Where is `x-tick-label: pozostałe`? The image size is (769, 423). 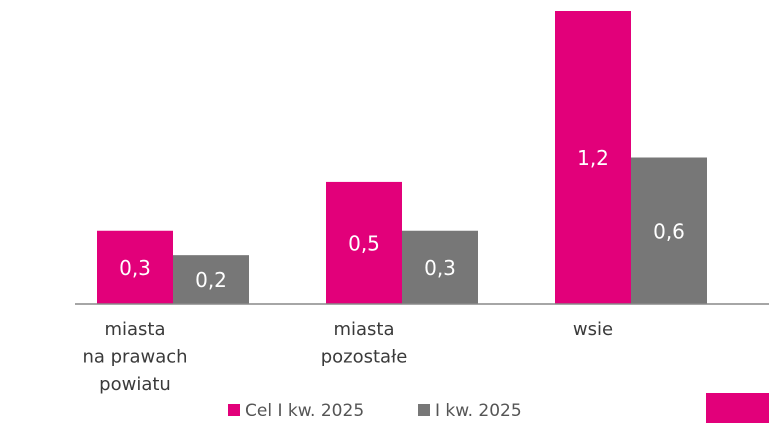 x-tick-label: pozostałe is located at coordinates (364, 357).